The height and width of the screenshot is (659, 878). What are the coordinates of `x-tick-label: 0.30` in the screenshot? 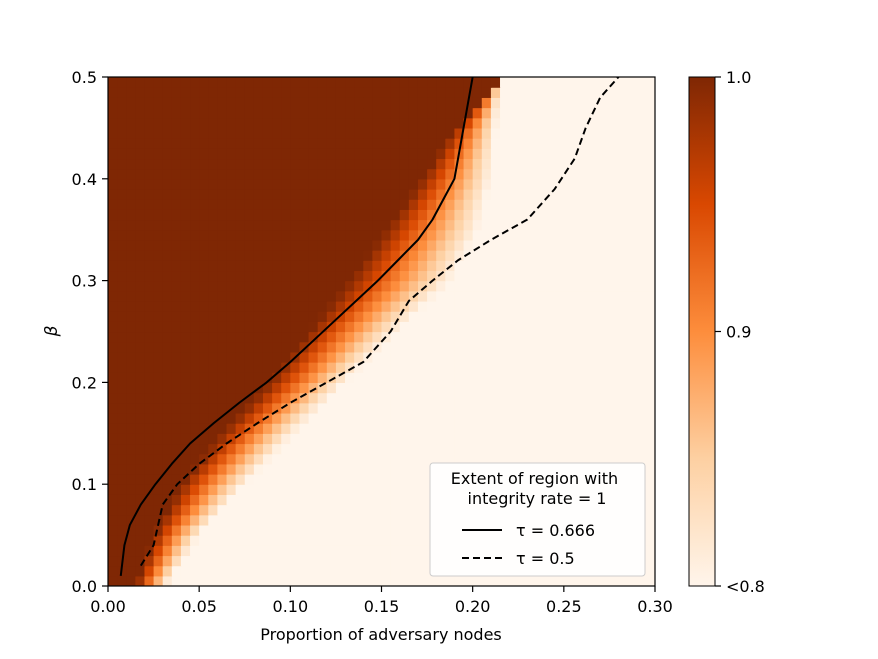 It's located at (655, 606).